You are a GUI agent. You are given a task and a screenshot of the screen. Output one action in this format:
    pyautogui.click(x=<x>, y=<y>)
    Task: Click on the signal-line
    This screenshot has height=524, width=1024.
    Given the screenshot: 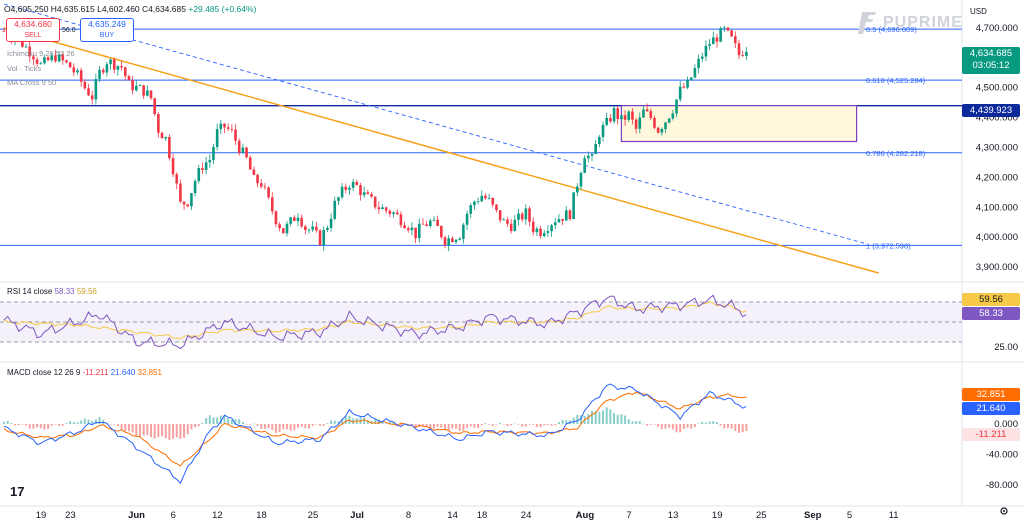 What is the action you would take?
    pyautogui.click(x=375, y=429)
    